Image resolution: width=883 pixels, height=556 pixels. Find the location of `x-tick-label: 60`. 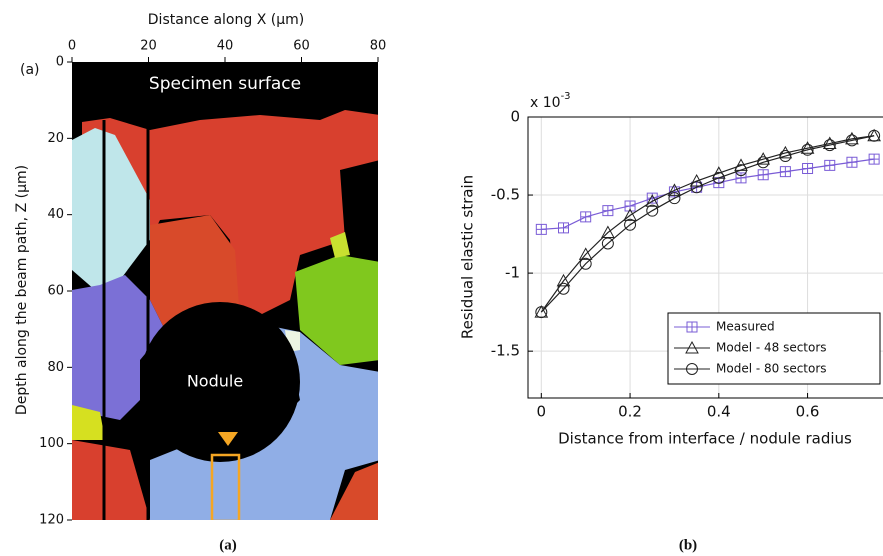

x-tick-label: 60 is located at coordinates (301, 46).